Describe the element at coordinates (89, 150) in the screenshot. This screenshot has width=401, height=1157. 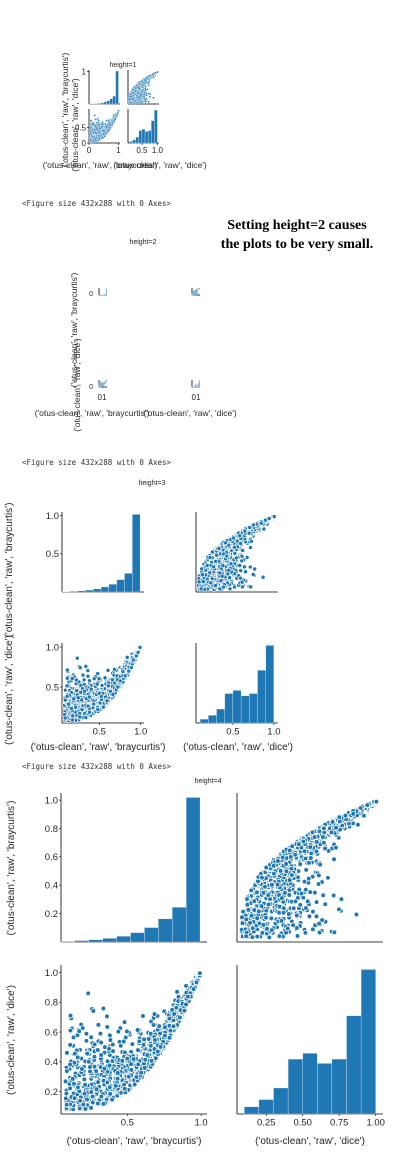
I see `h1-x0-tick-label: 0` at that location.